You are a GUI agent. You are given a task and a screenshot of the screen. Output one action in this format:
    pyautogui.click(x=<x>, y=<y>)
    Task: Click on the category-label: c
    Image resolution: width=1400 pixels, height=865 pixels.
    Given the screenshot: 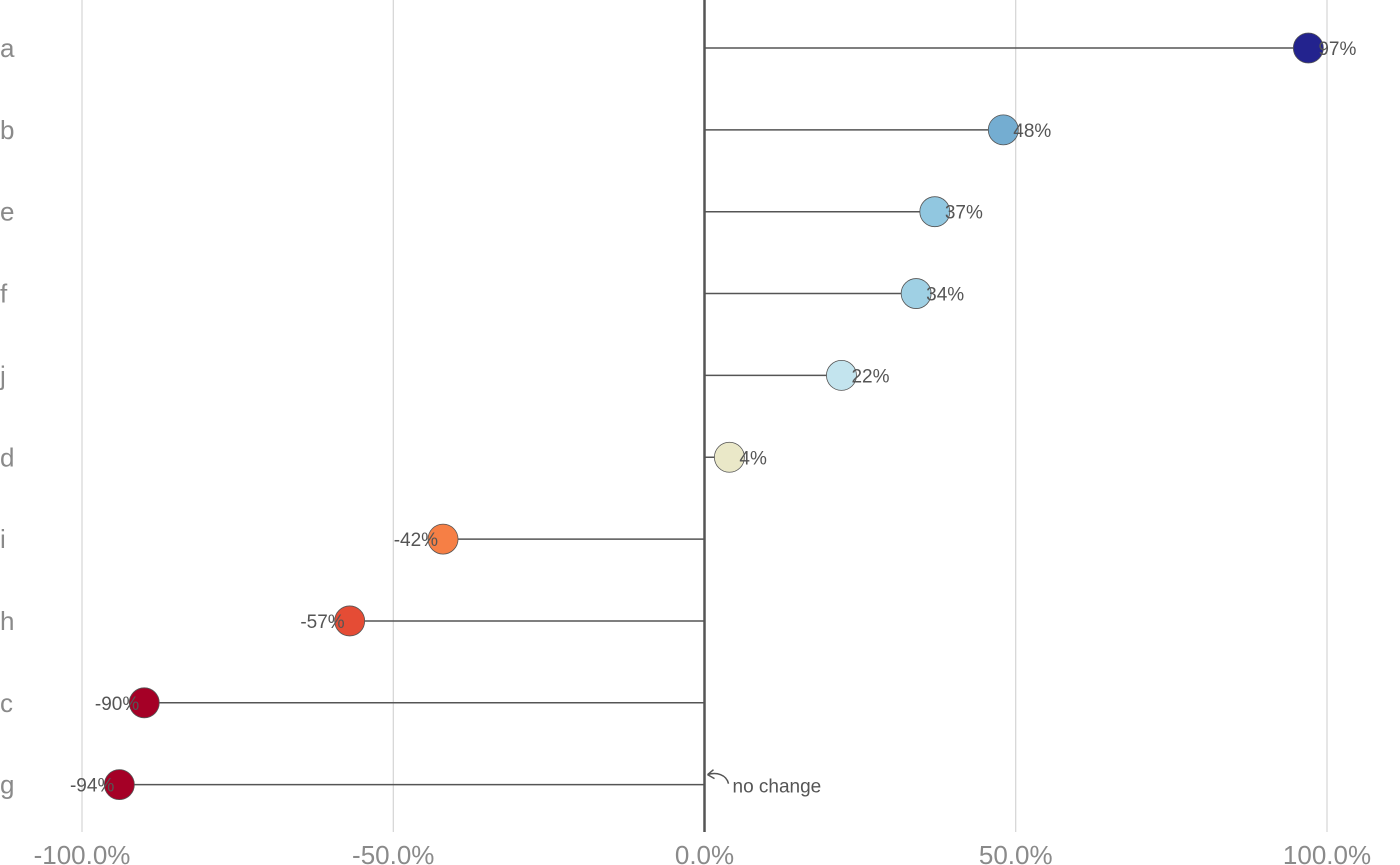 What is the action you would take?
    pyautogui.click(x=6, y=703)
    